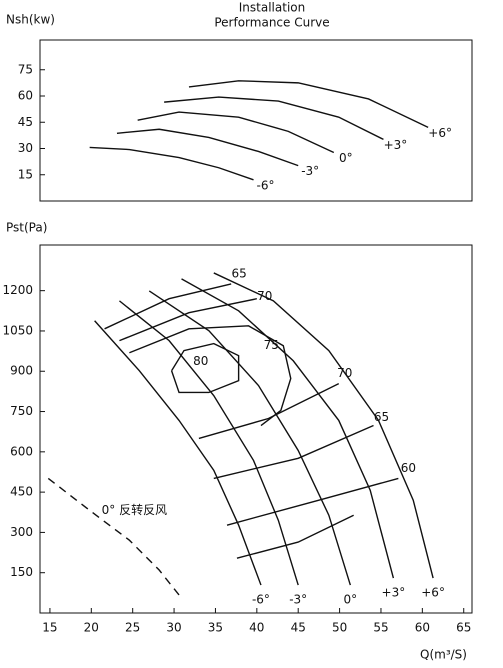  Describe the element at coordinates (30, 20) in the screenshot. I see `y-axis-label: Nsh(kw)` at that location.